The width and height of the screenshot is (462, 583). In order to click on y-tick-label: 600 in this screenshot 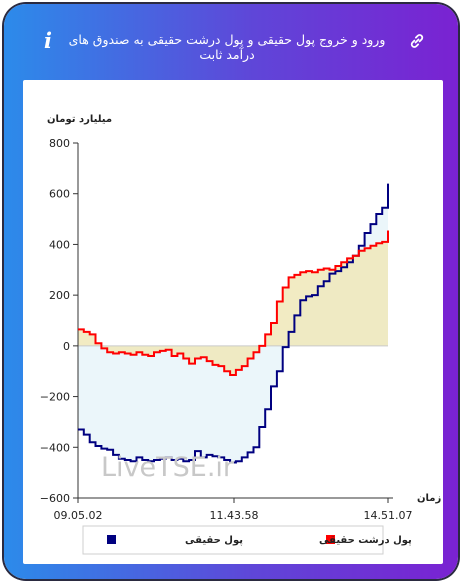, I will do `click(59, 194)`.